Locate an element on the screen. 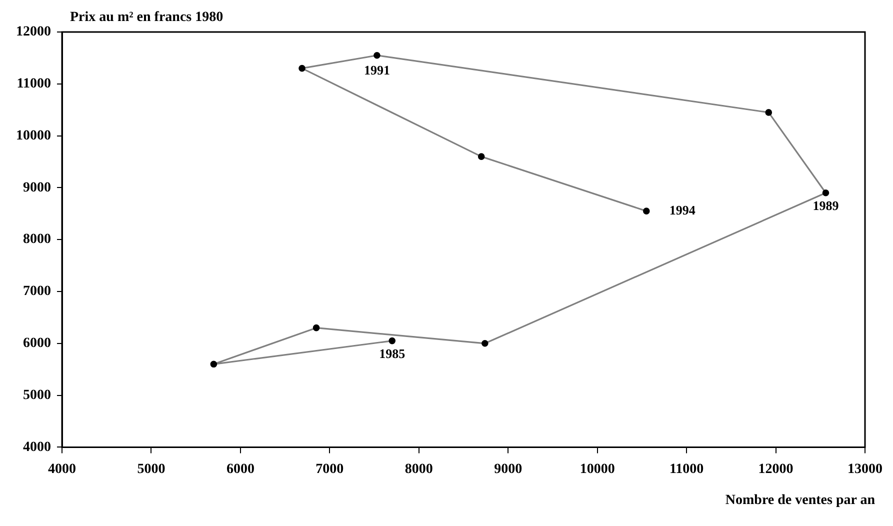 The image size is (893, 526). annotation: 1989 is located at coordinates (826, 206).